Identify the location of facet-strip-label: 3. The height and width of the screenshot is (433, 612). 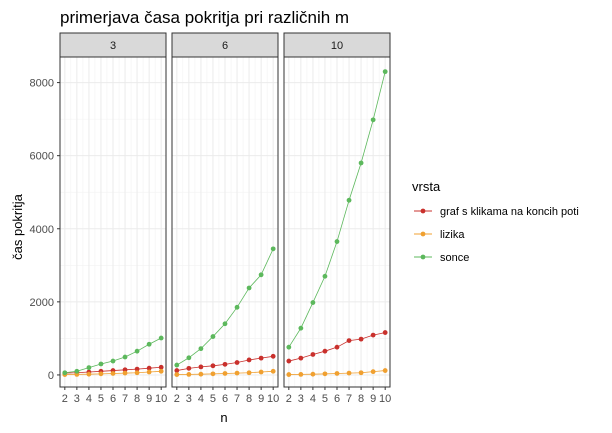
(113, 46).